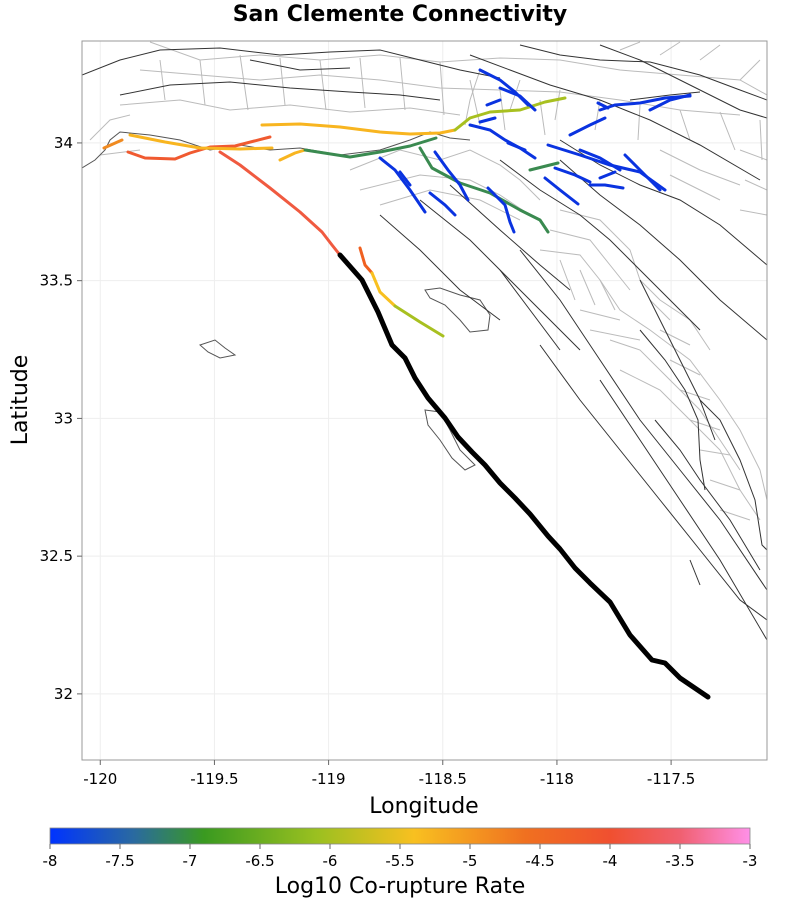  Describe the element at coordinates (423, 806) in the screenshot. I see `x-axis-label: Longitude` at that location.